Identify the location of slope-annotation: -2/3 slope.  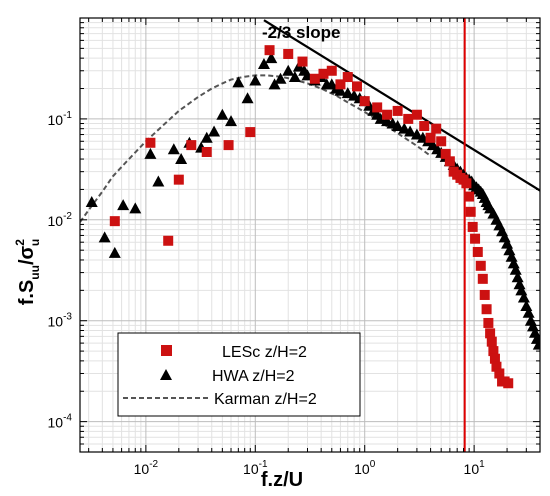
(301, 32).